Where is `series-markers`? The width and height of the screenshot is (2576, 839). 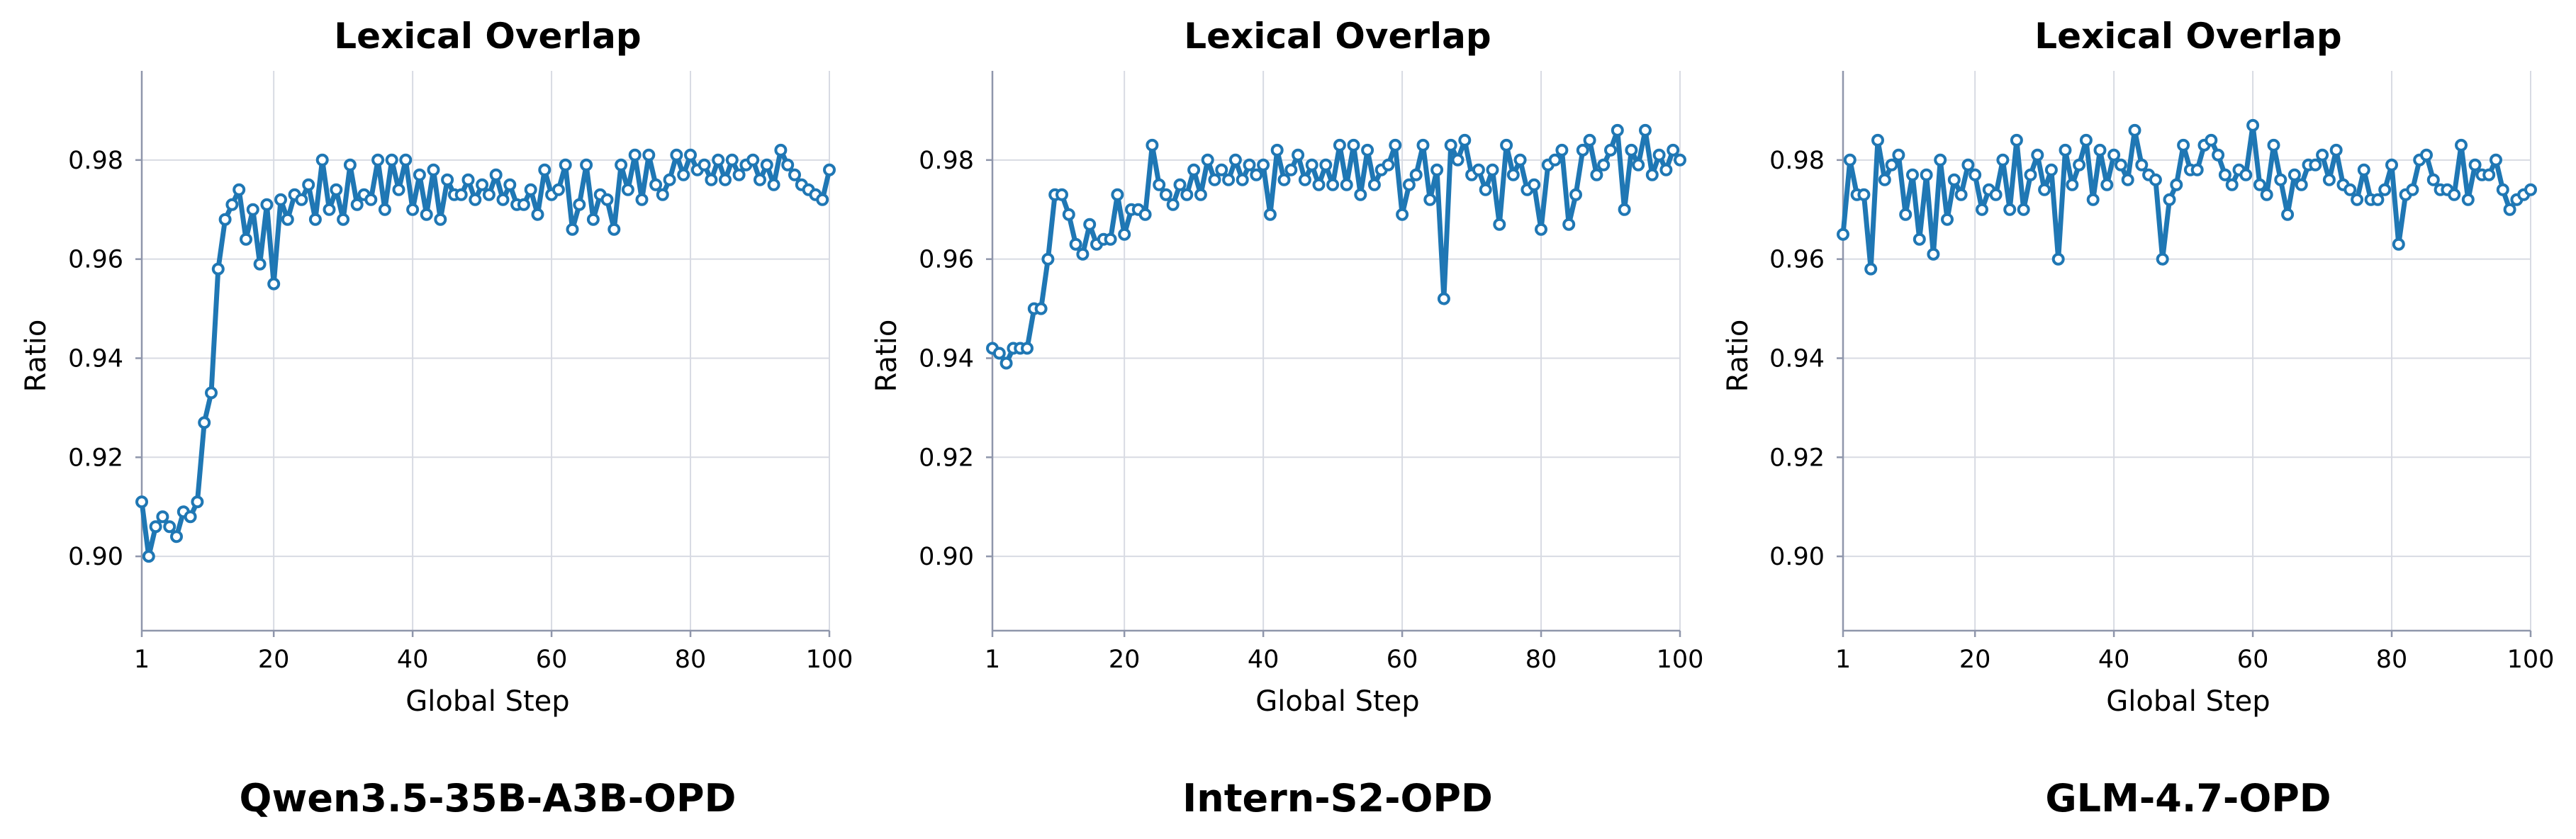 series-markers is located at coordinates (1336, 247).